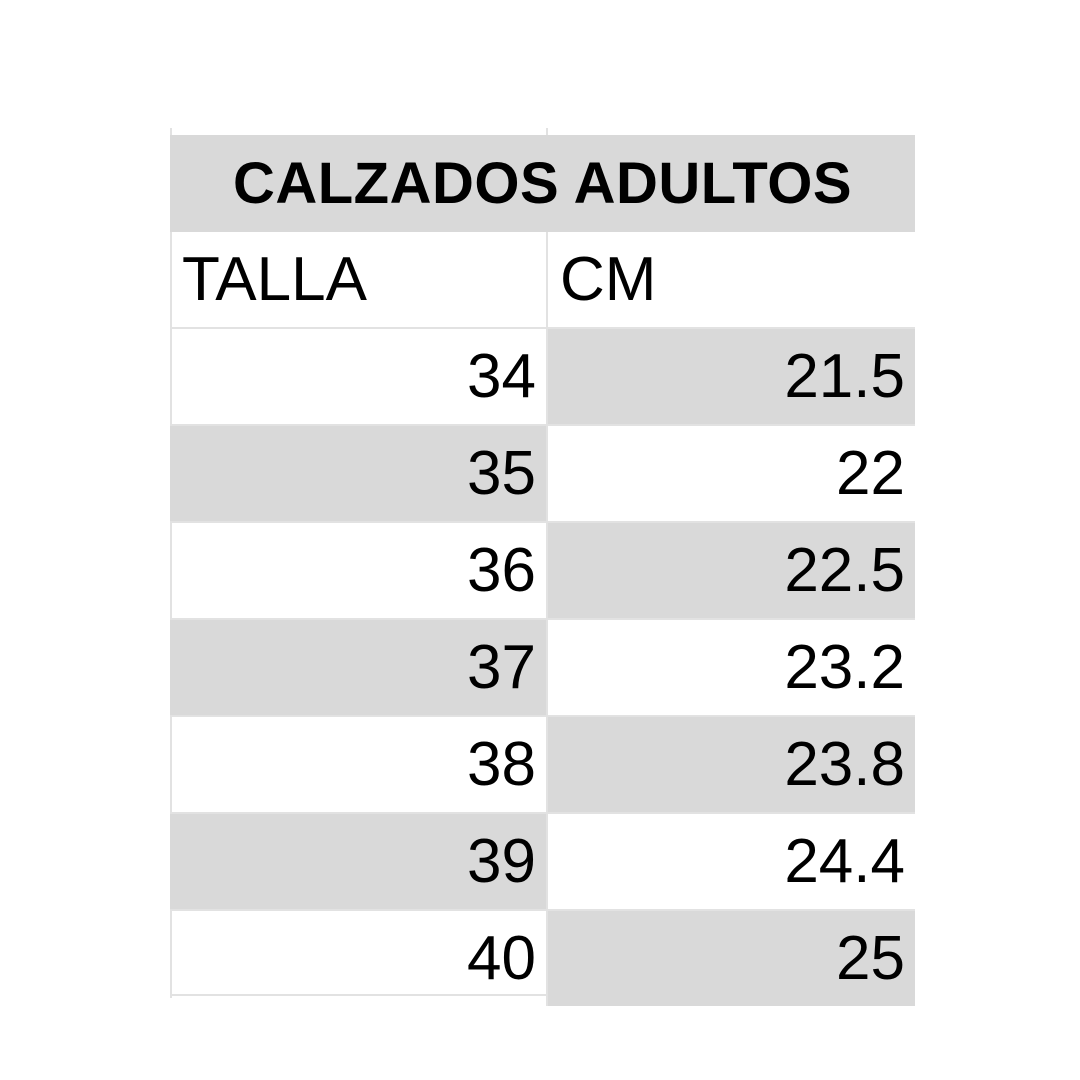 This screenshot has width=1080, height=1080. What do you see at coordinates (359, 957) in the screenshot?
I see `cell-talla: 40` at bounding box center [359, 957].